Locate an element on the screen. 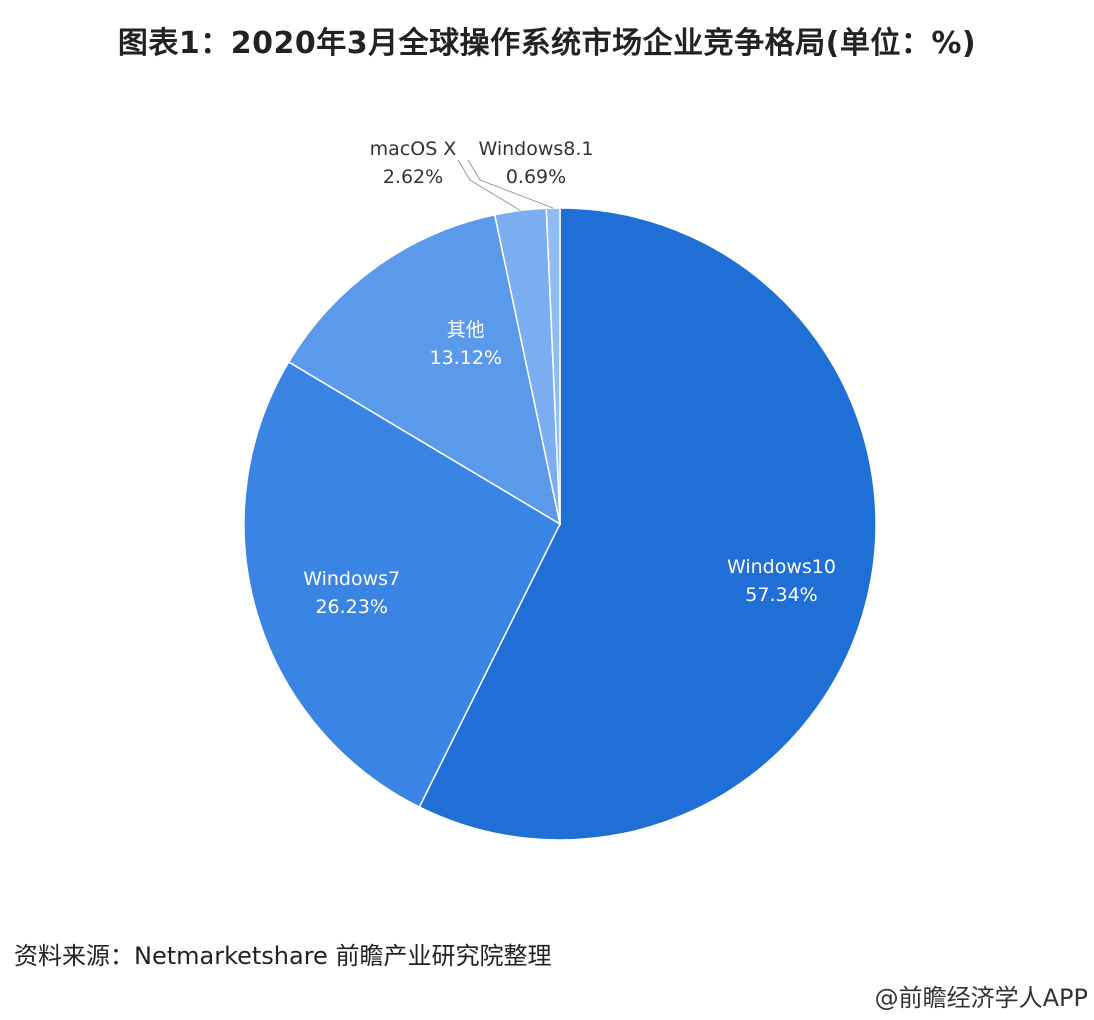 The image size is (1094, 1020). slice-value-label-1: 26.23% is located at coordinates (351, 607).